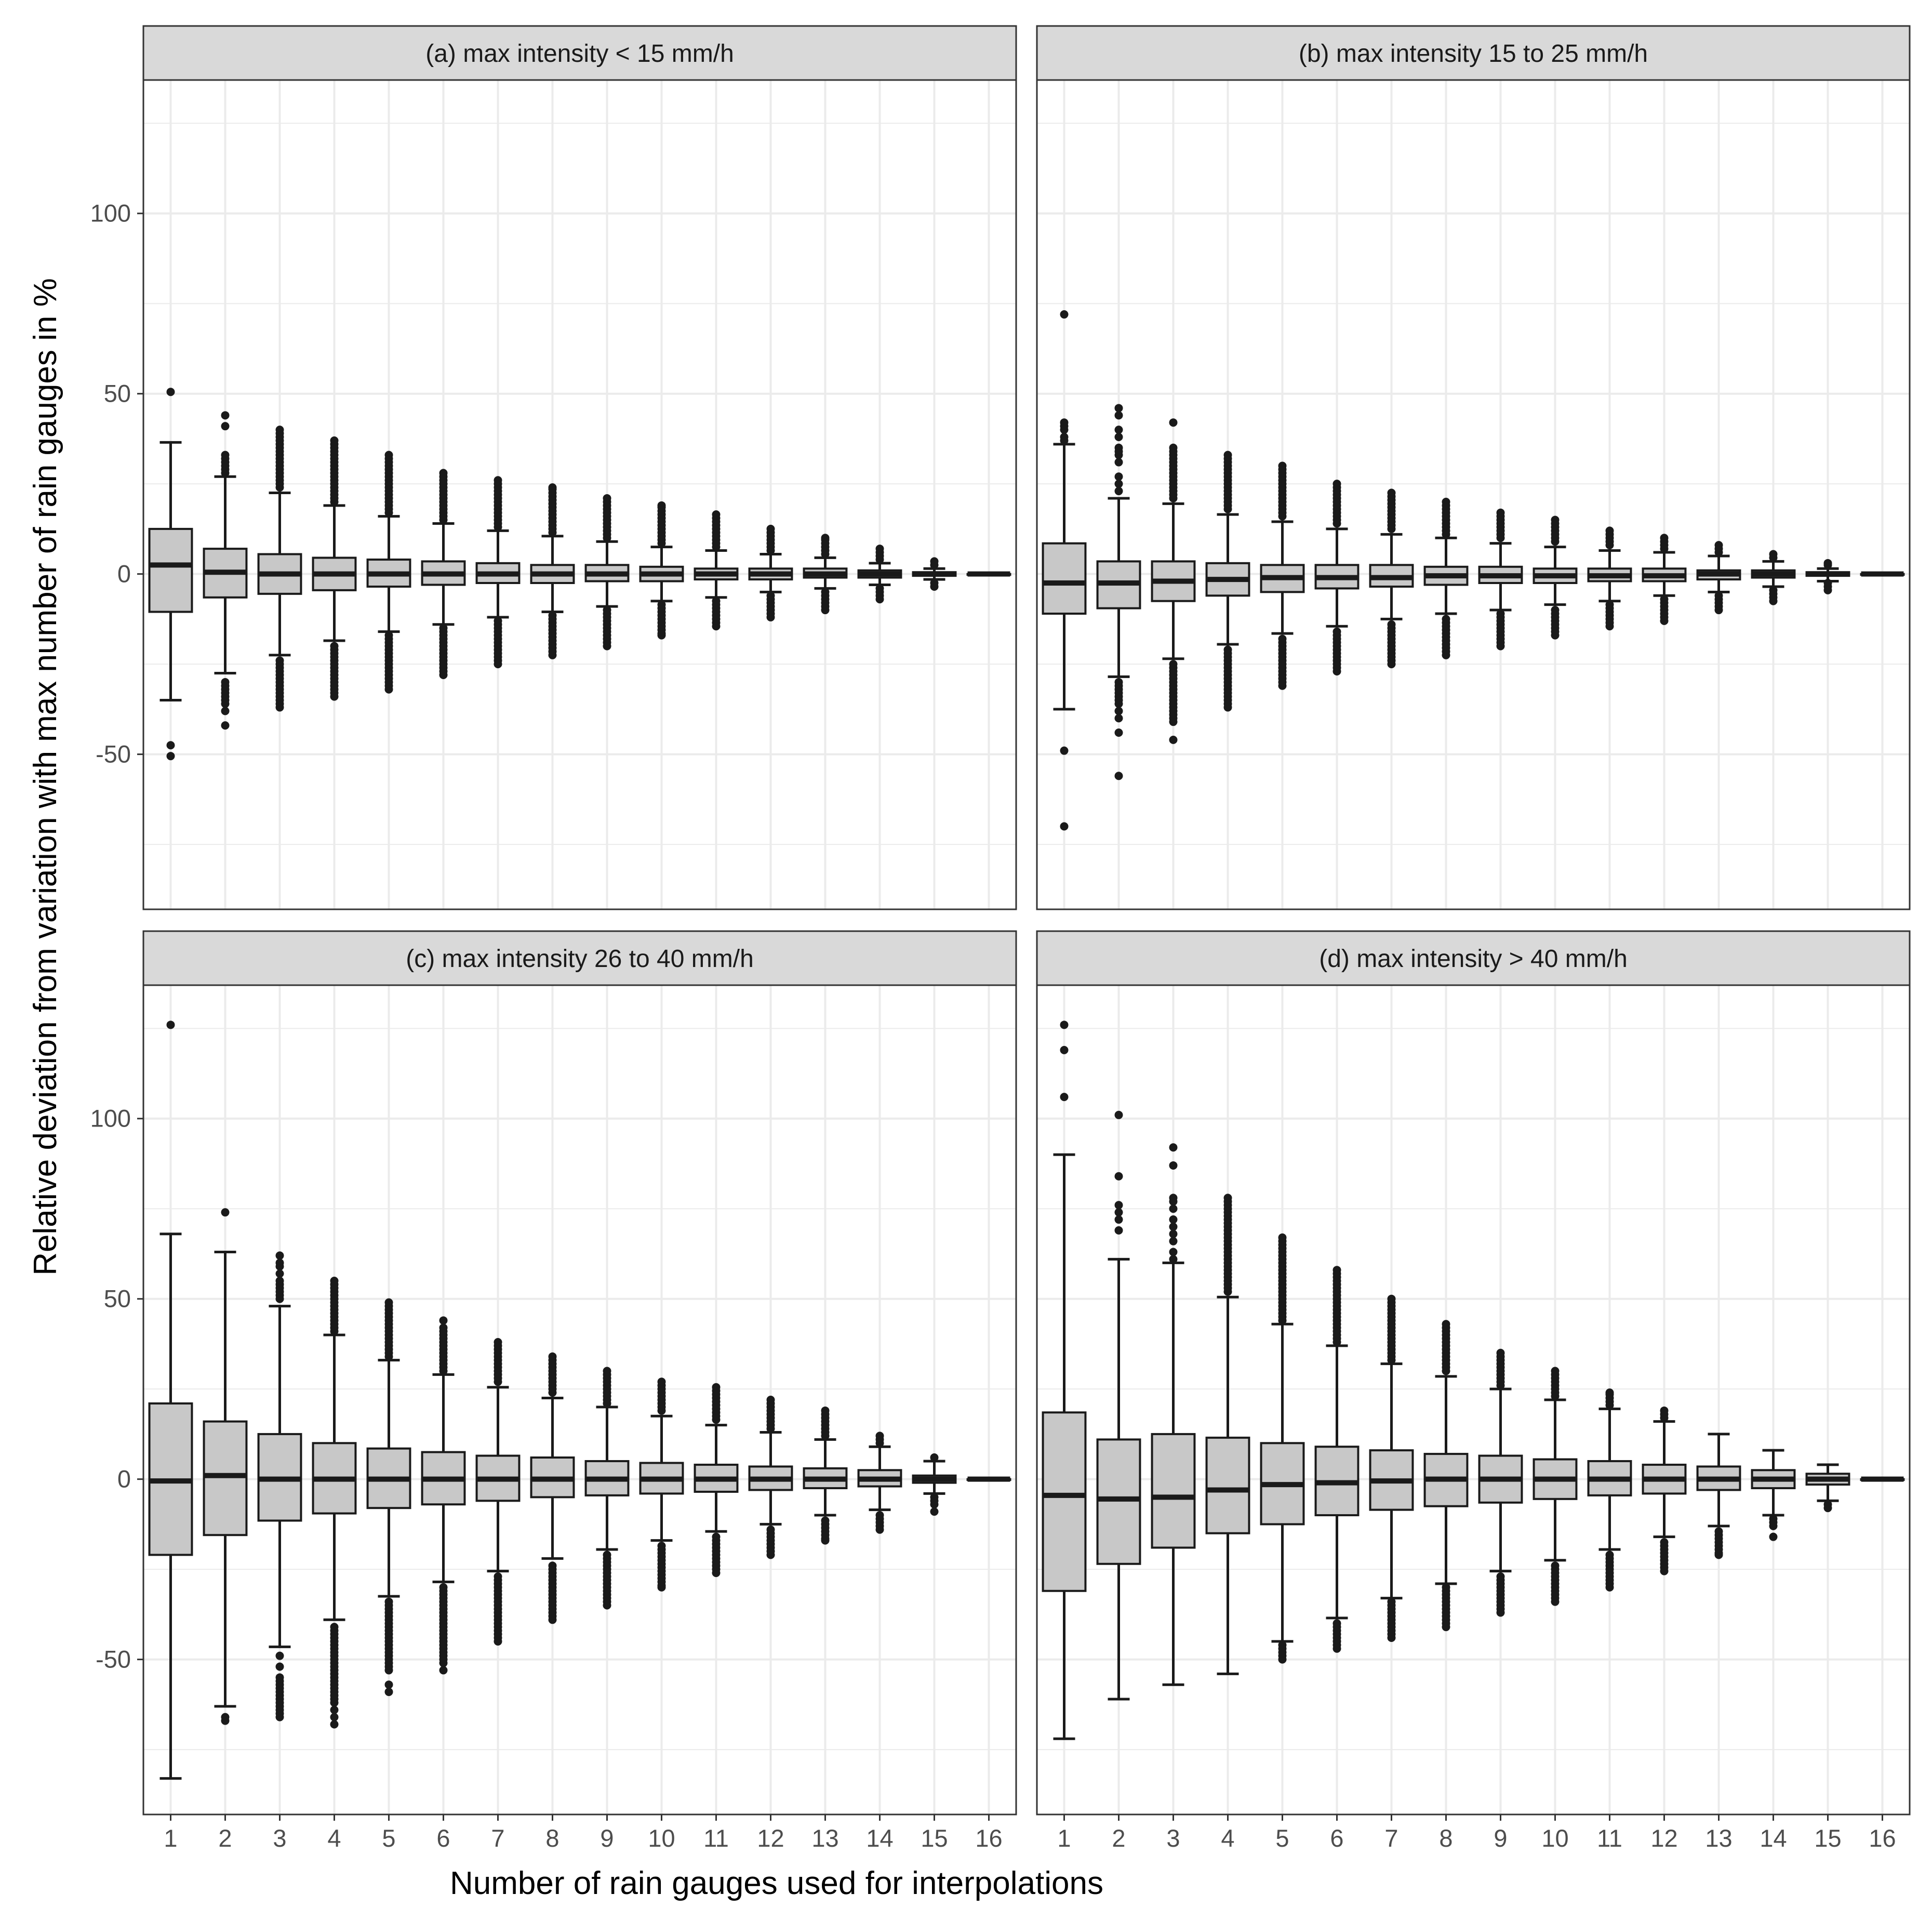 This screenshot has width=1932, height=1921. Describe the element at coordinates (771, 1838) in the screenshot. I see `x-tick-label: 12` at that location.